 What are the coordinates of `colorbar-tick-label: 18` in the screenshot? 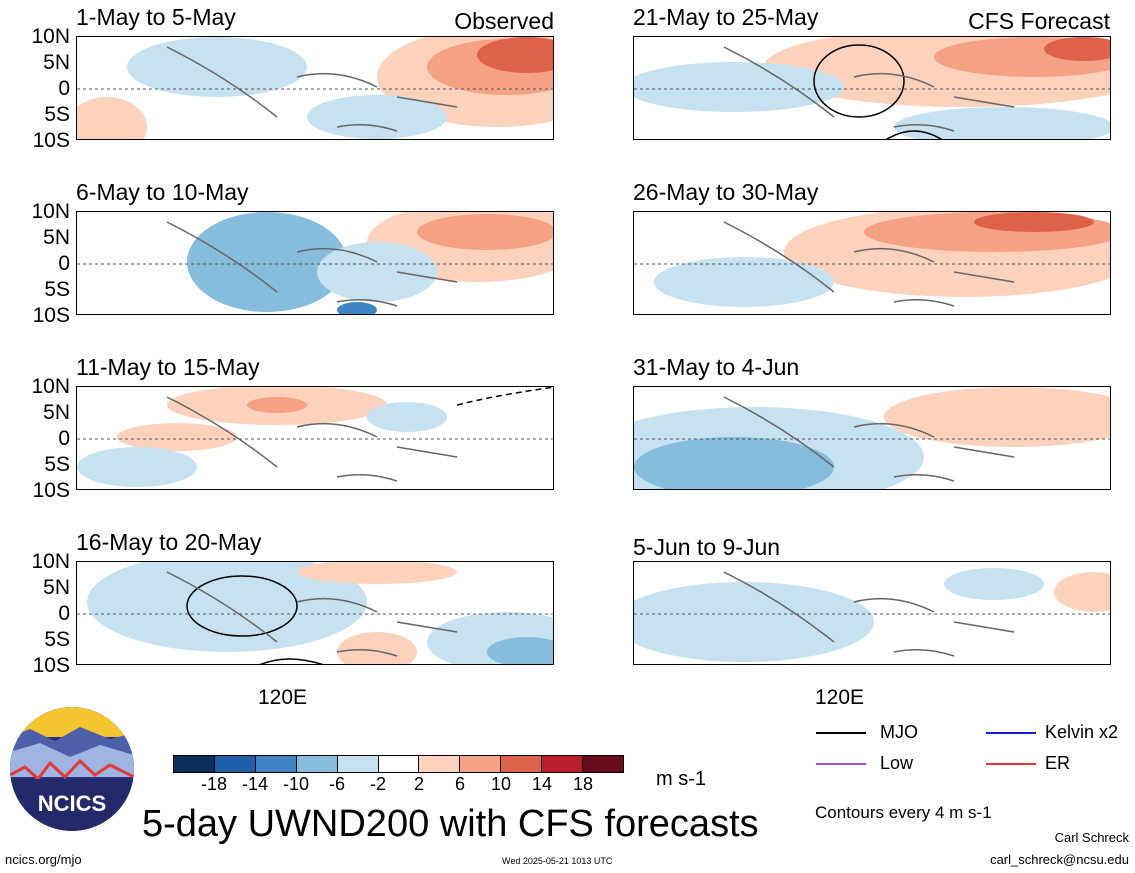 It's located at (583, 784).